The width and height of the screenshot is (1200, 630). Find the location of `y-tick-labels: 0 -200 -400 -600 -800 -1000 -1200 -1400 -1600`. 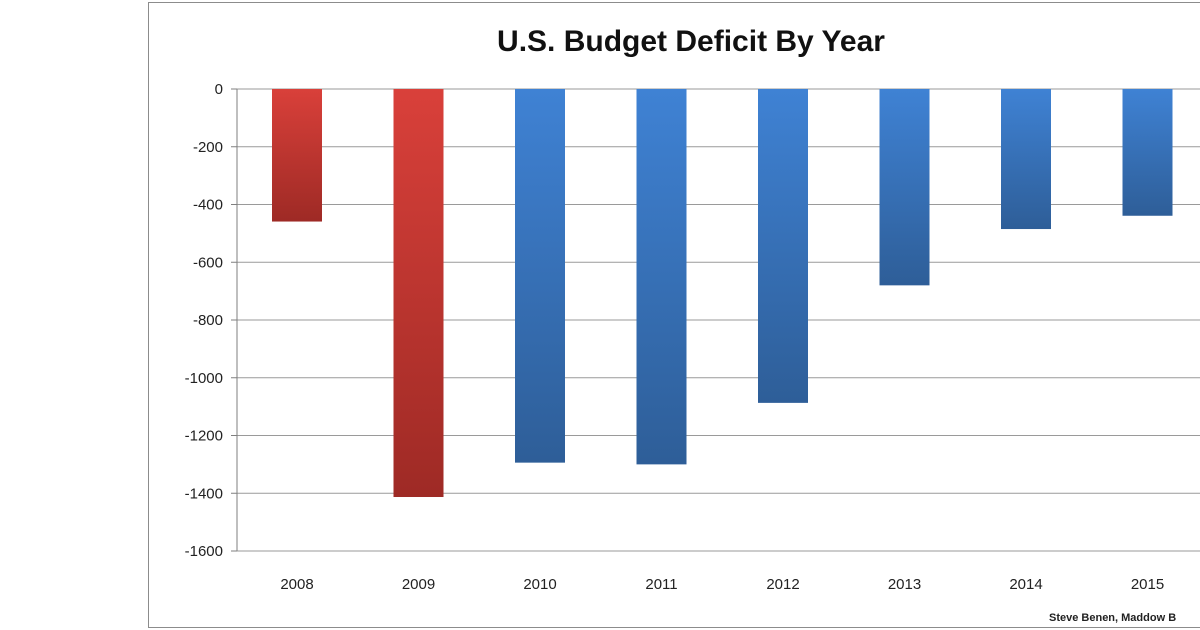

y-tick-labels: 0 -200 -400 -600 -800 -1000 -1200 -1400 -1600 is located at coordinates (204, 320).